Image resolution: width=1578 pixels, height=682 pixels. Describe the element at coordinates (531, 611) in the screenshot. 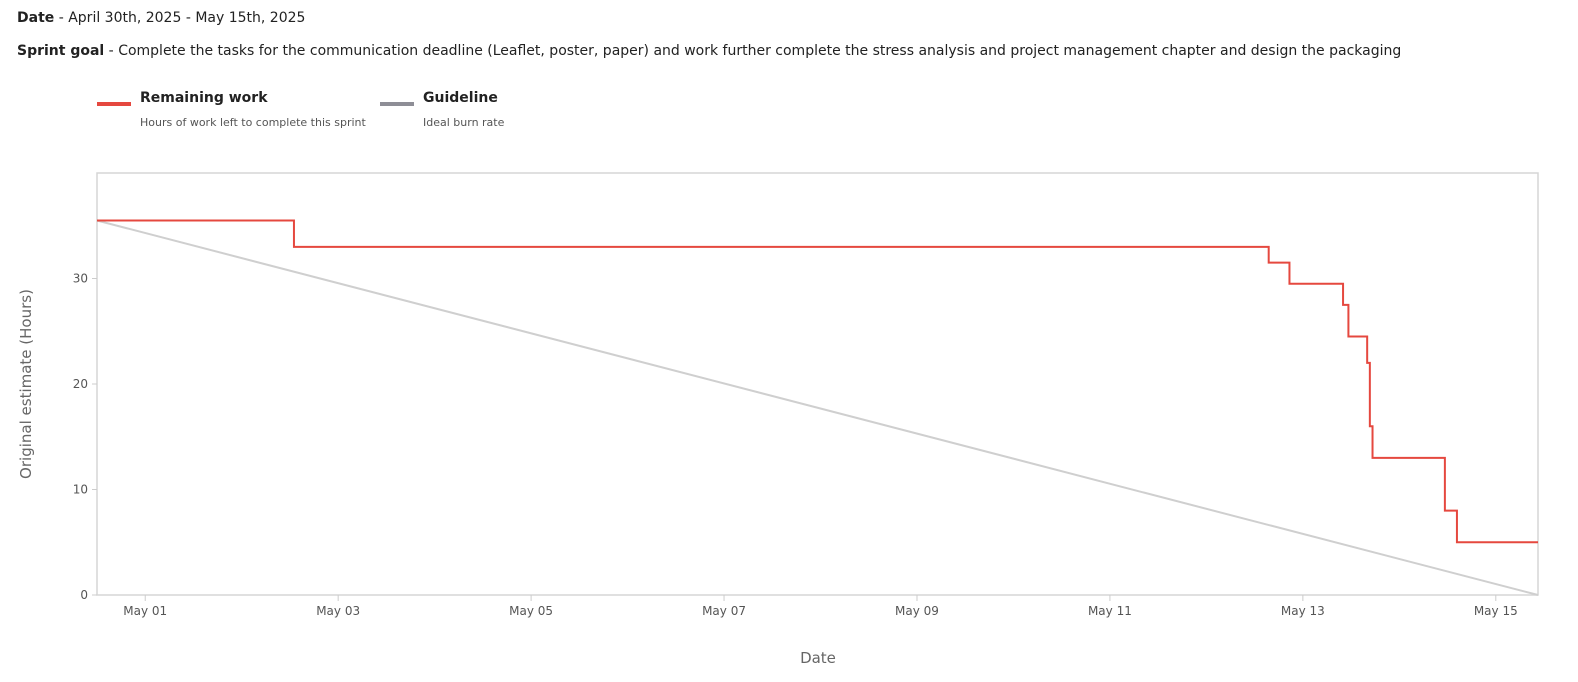

I see `x-tick-label: May 05` at that location.